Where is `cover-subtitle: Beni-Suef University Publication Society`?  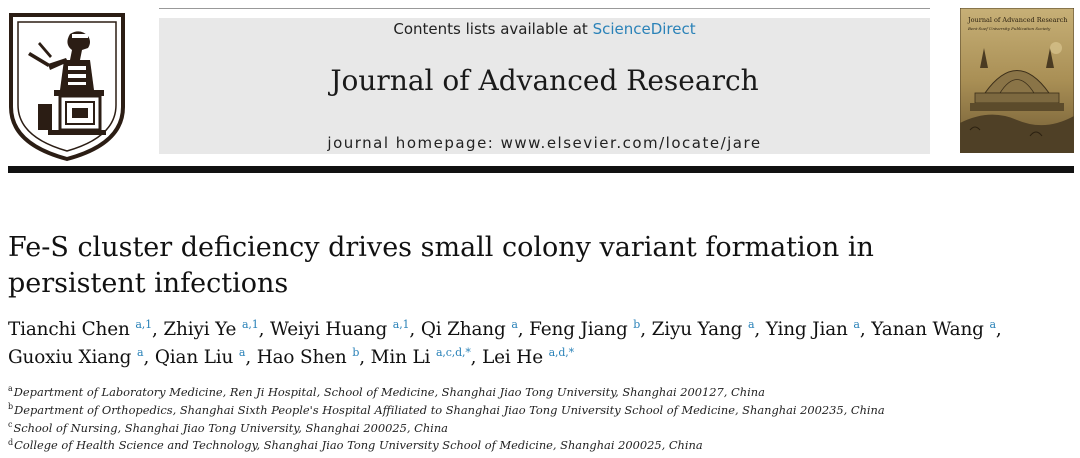
cover-subtitle: Beni-Suef University Publication Society is located at coordinates (1009, 28).